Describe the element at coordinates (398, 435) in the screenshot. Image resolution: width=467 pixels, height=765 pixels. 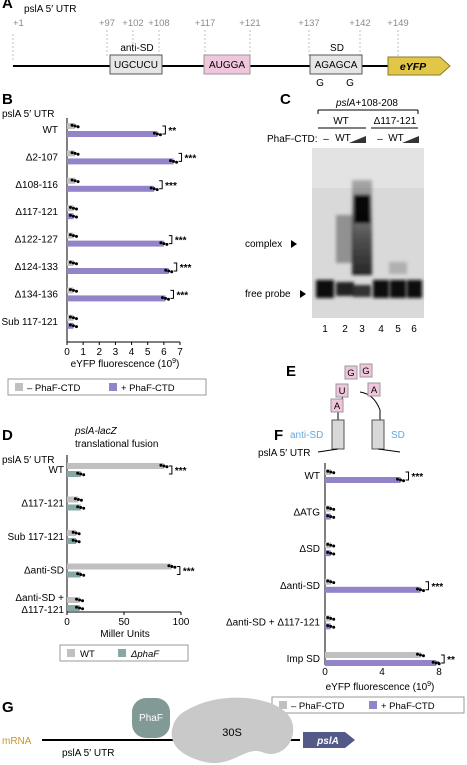
I see `stem-sd-label: SD` at that location.